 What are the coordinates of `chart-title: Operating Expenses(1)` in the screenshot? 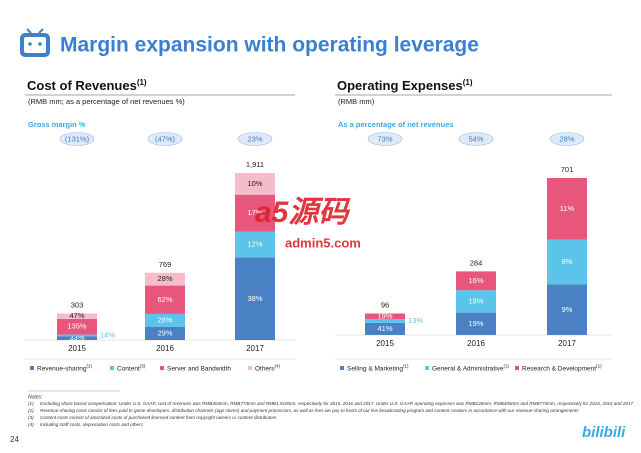 It's located at (405, 85).